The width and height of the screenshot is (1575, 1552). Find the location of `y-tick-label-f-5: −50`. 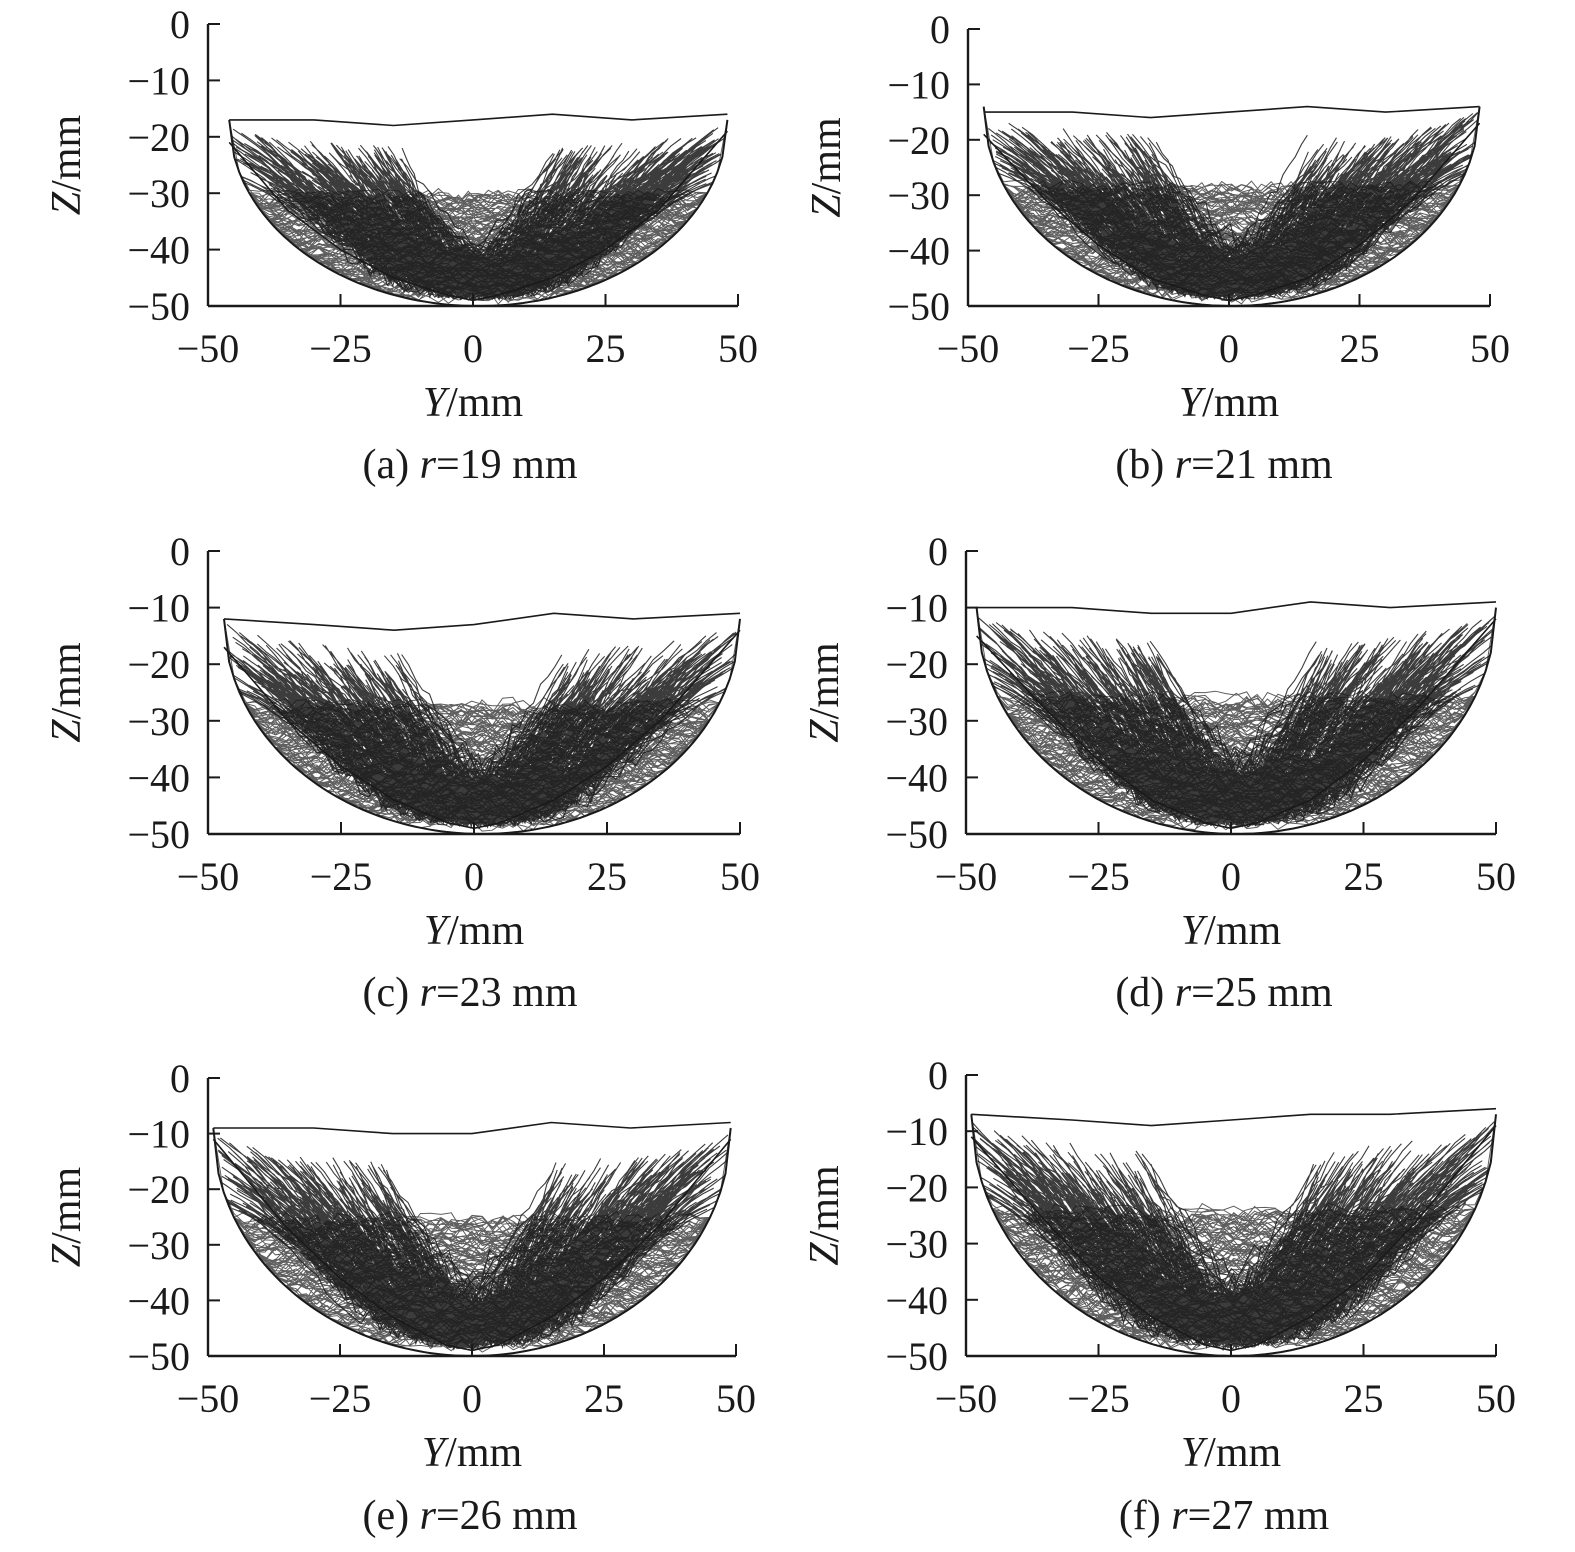

y-tick-label-f-5: −50 is located at coordinates (916, 1356).